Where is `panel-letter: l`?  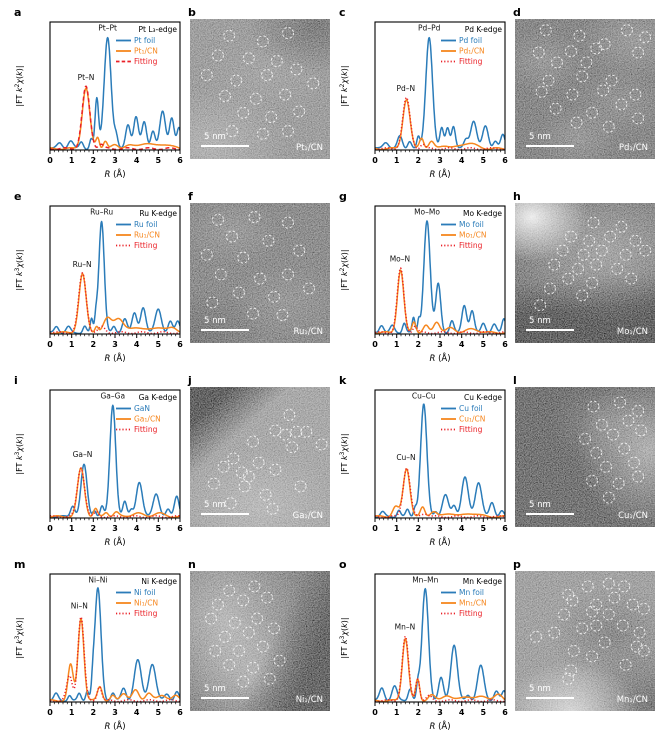 panel-letter: l is located at coordinates (515, 380).